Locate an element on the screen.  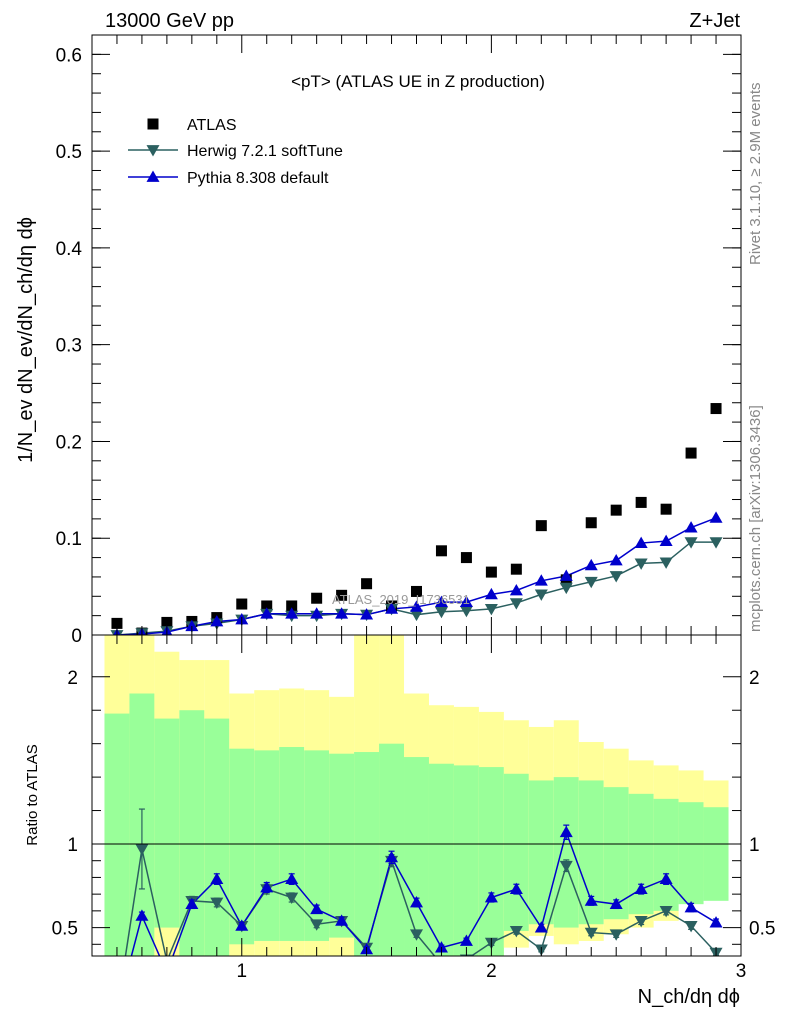
ratio-y-tick-label-right: 2 is located at coordinates (754, 678).